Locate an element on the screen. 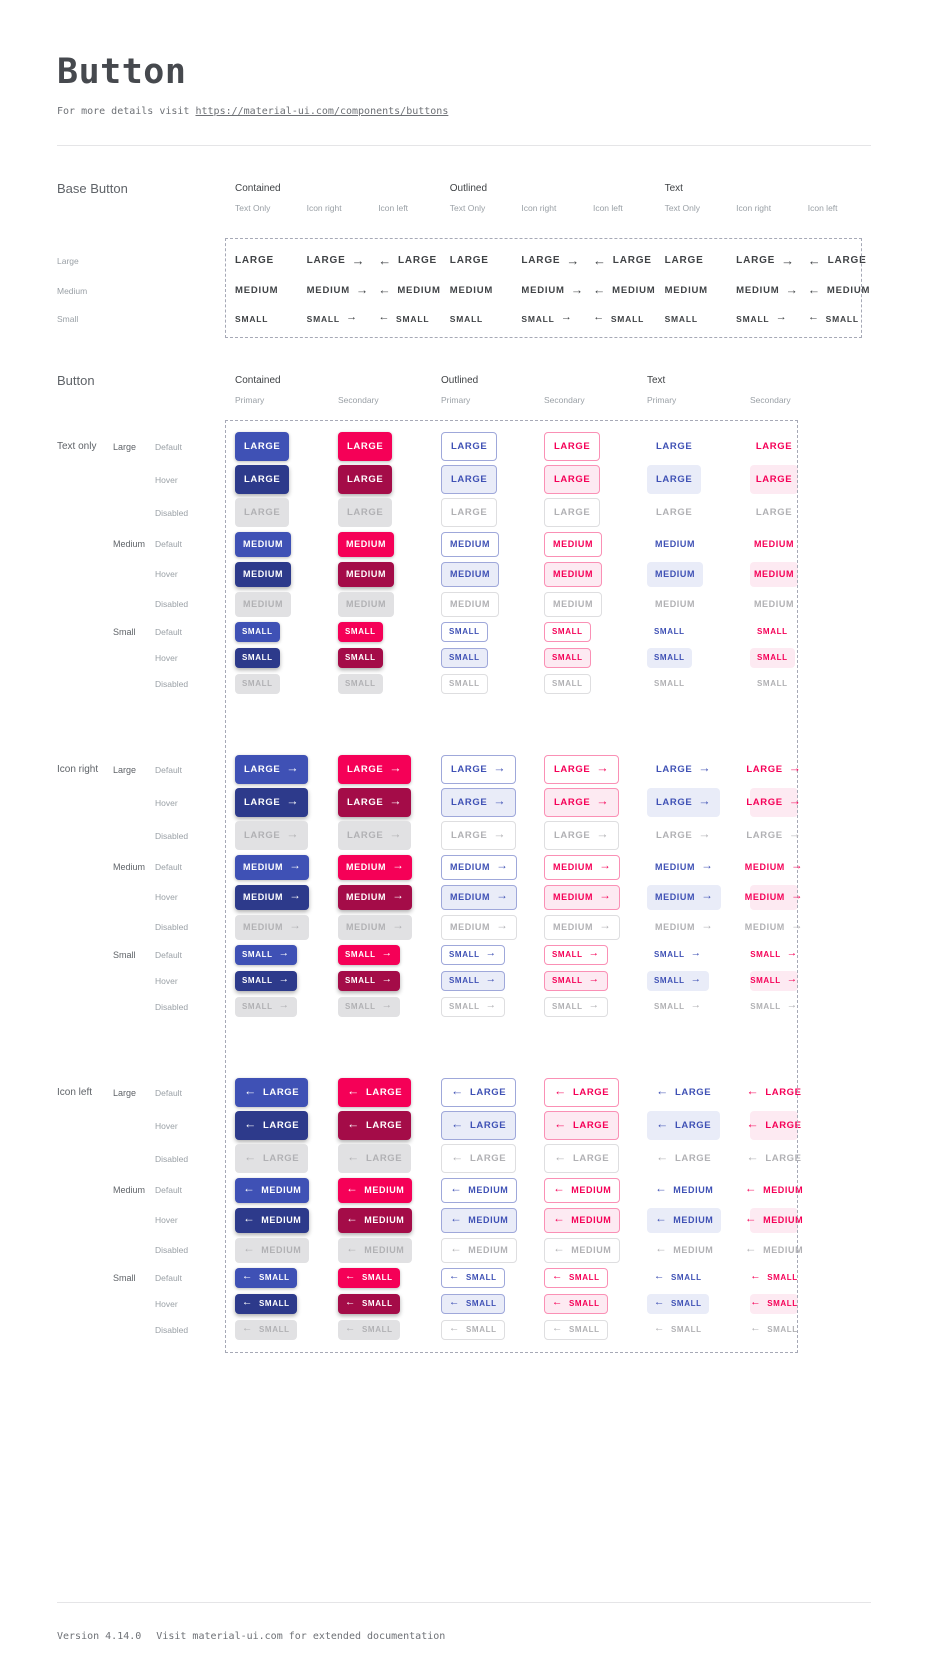  icon-left-text-secondary-medium-default-button: ← MEDIUM is located at coordinates (774, 1190).